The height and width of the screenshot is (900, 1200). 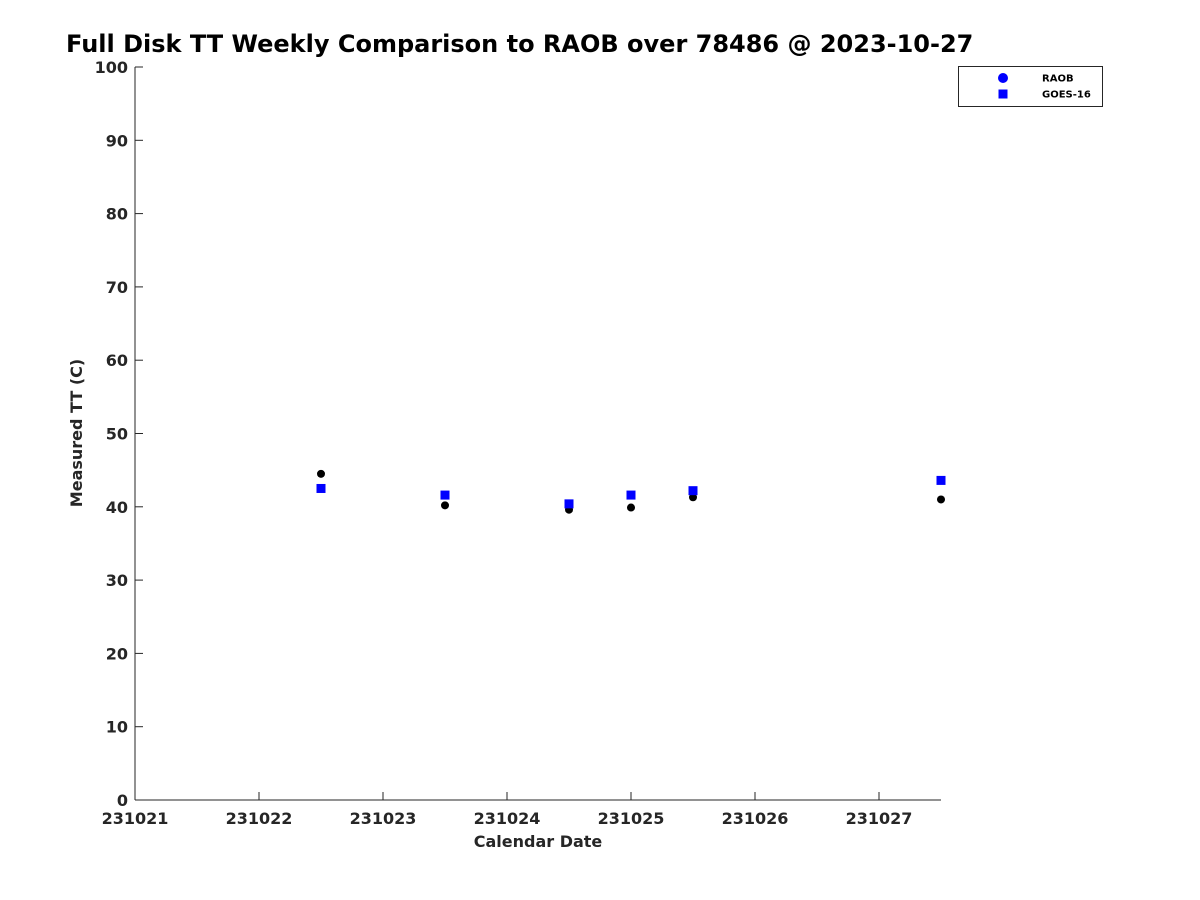 What do you see at coordinates (117, 140) in the screenshot?
I see `y-tick-label: 90` at bounding box center [117, 140].